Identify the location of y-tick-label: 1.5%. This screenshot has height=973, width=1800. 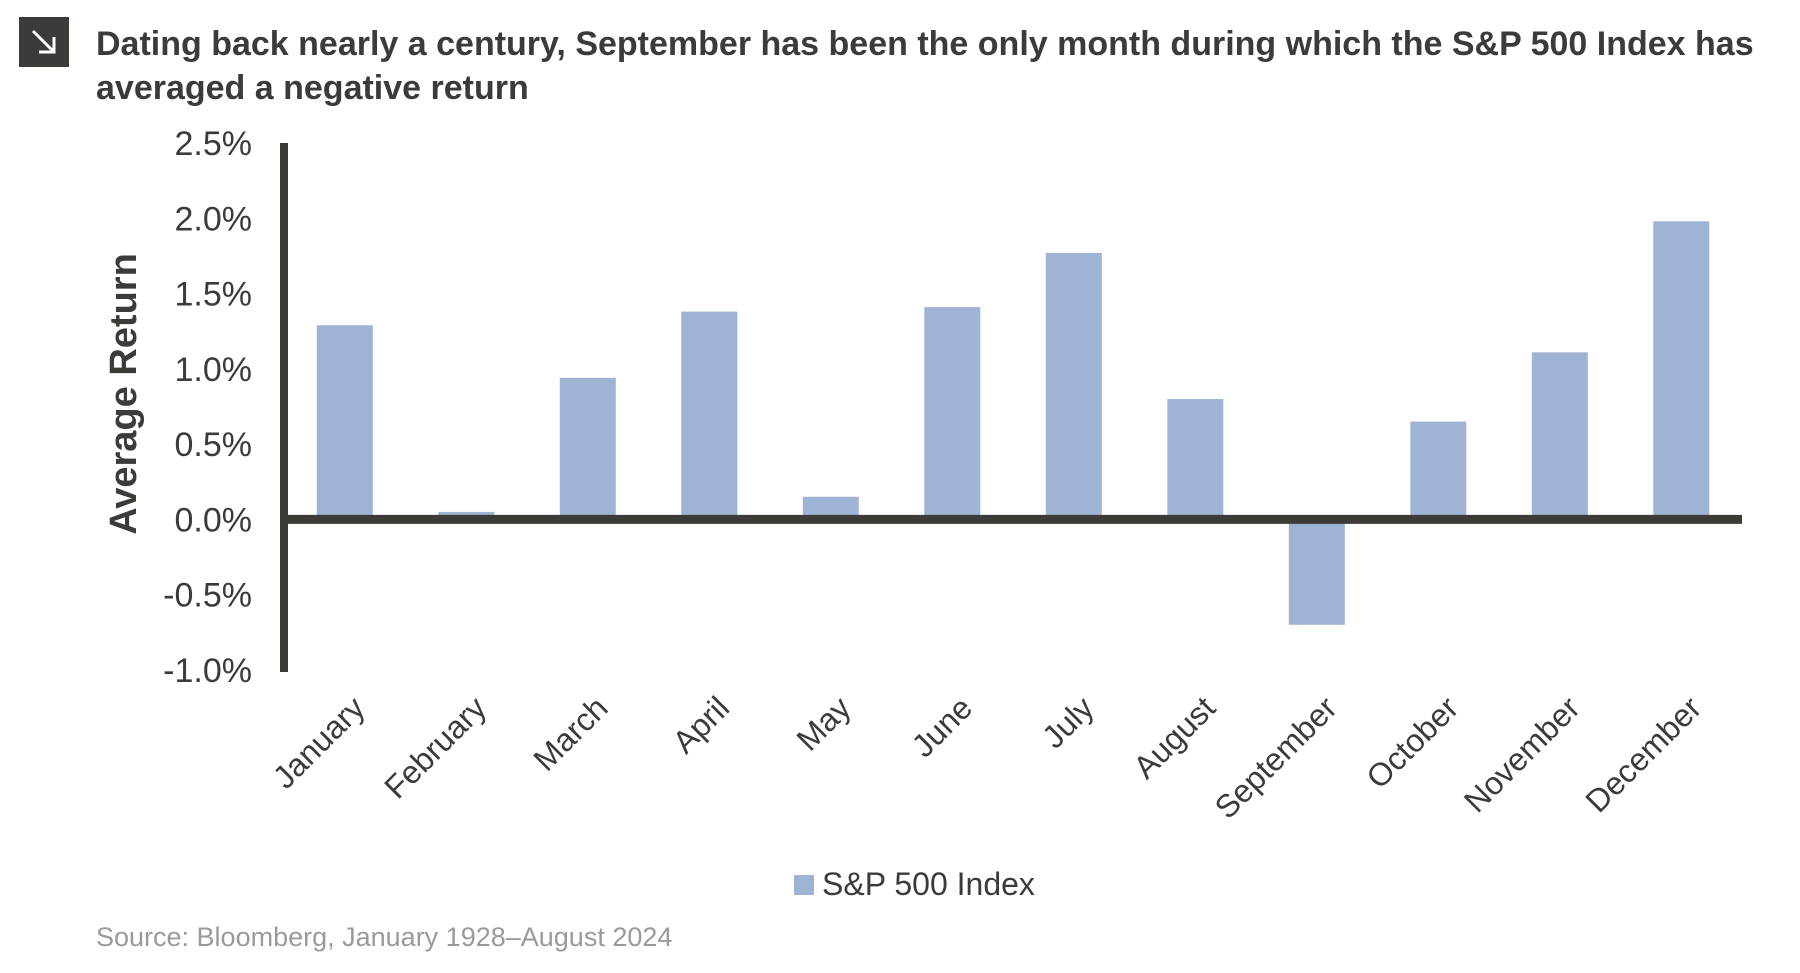
(214, 295).